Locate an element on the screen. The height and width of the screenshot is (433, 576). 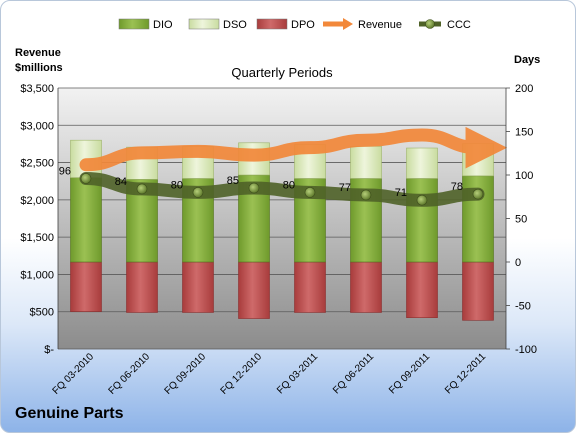
legend: DIO DSO DPO Revenue CCC is located at coordinates (294, 24).